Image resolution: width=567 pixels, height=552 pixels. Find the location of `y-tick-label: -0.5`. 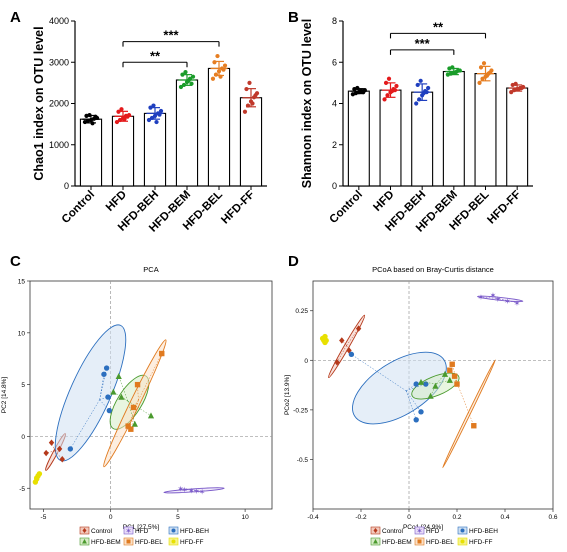

y-tick-label: -0.5 is located at coordinates (303, 460).